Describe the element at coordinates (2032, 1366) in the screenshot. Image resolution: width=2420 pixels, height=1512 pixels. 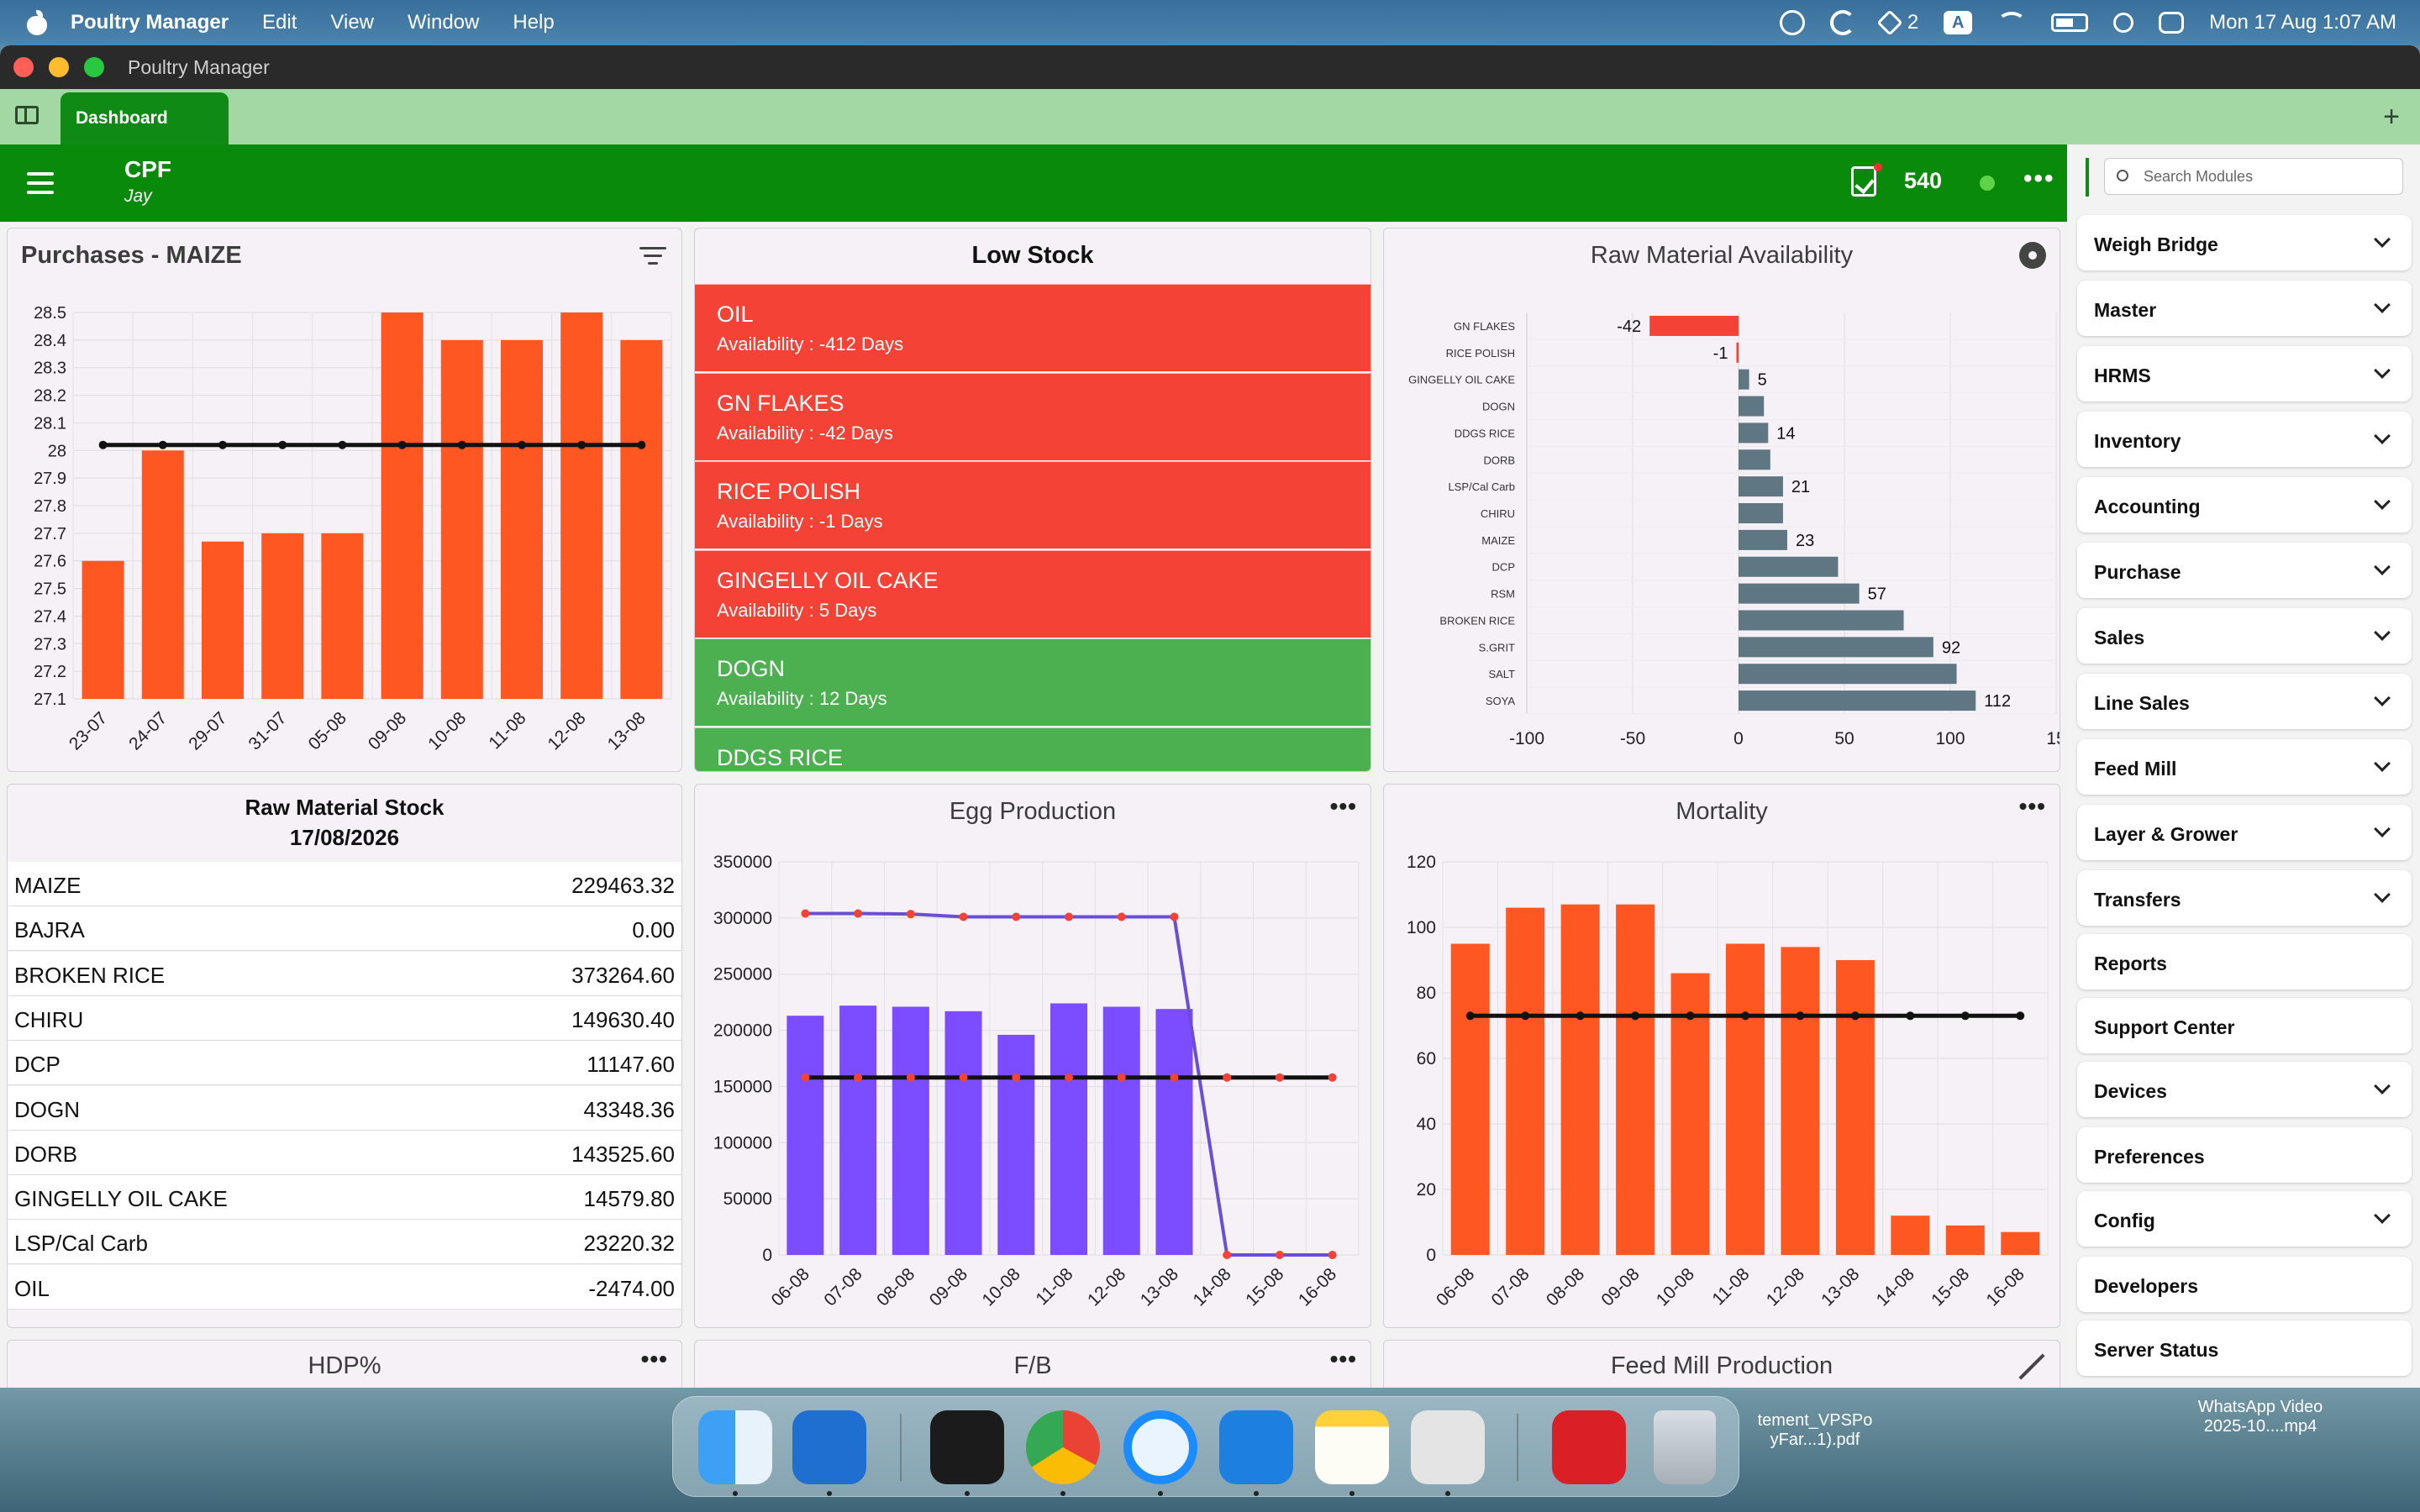
I see `expand-icon` at that location.